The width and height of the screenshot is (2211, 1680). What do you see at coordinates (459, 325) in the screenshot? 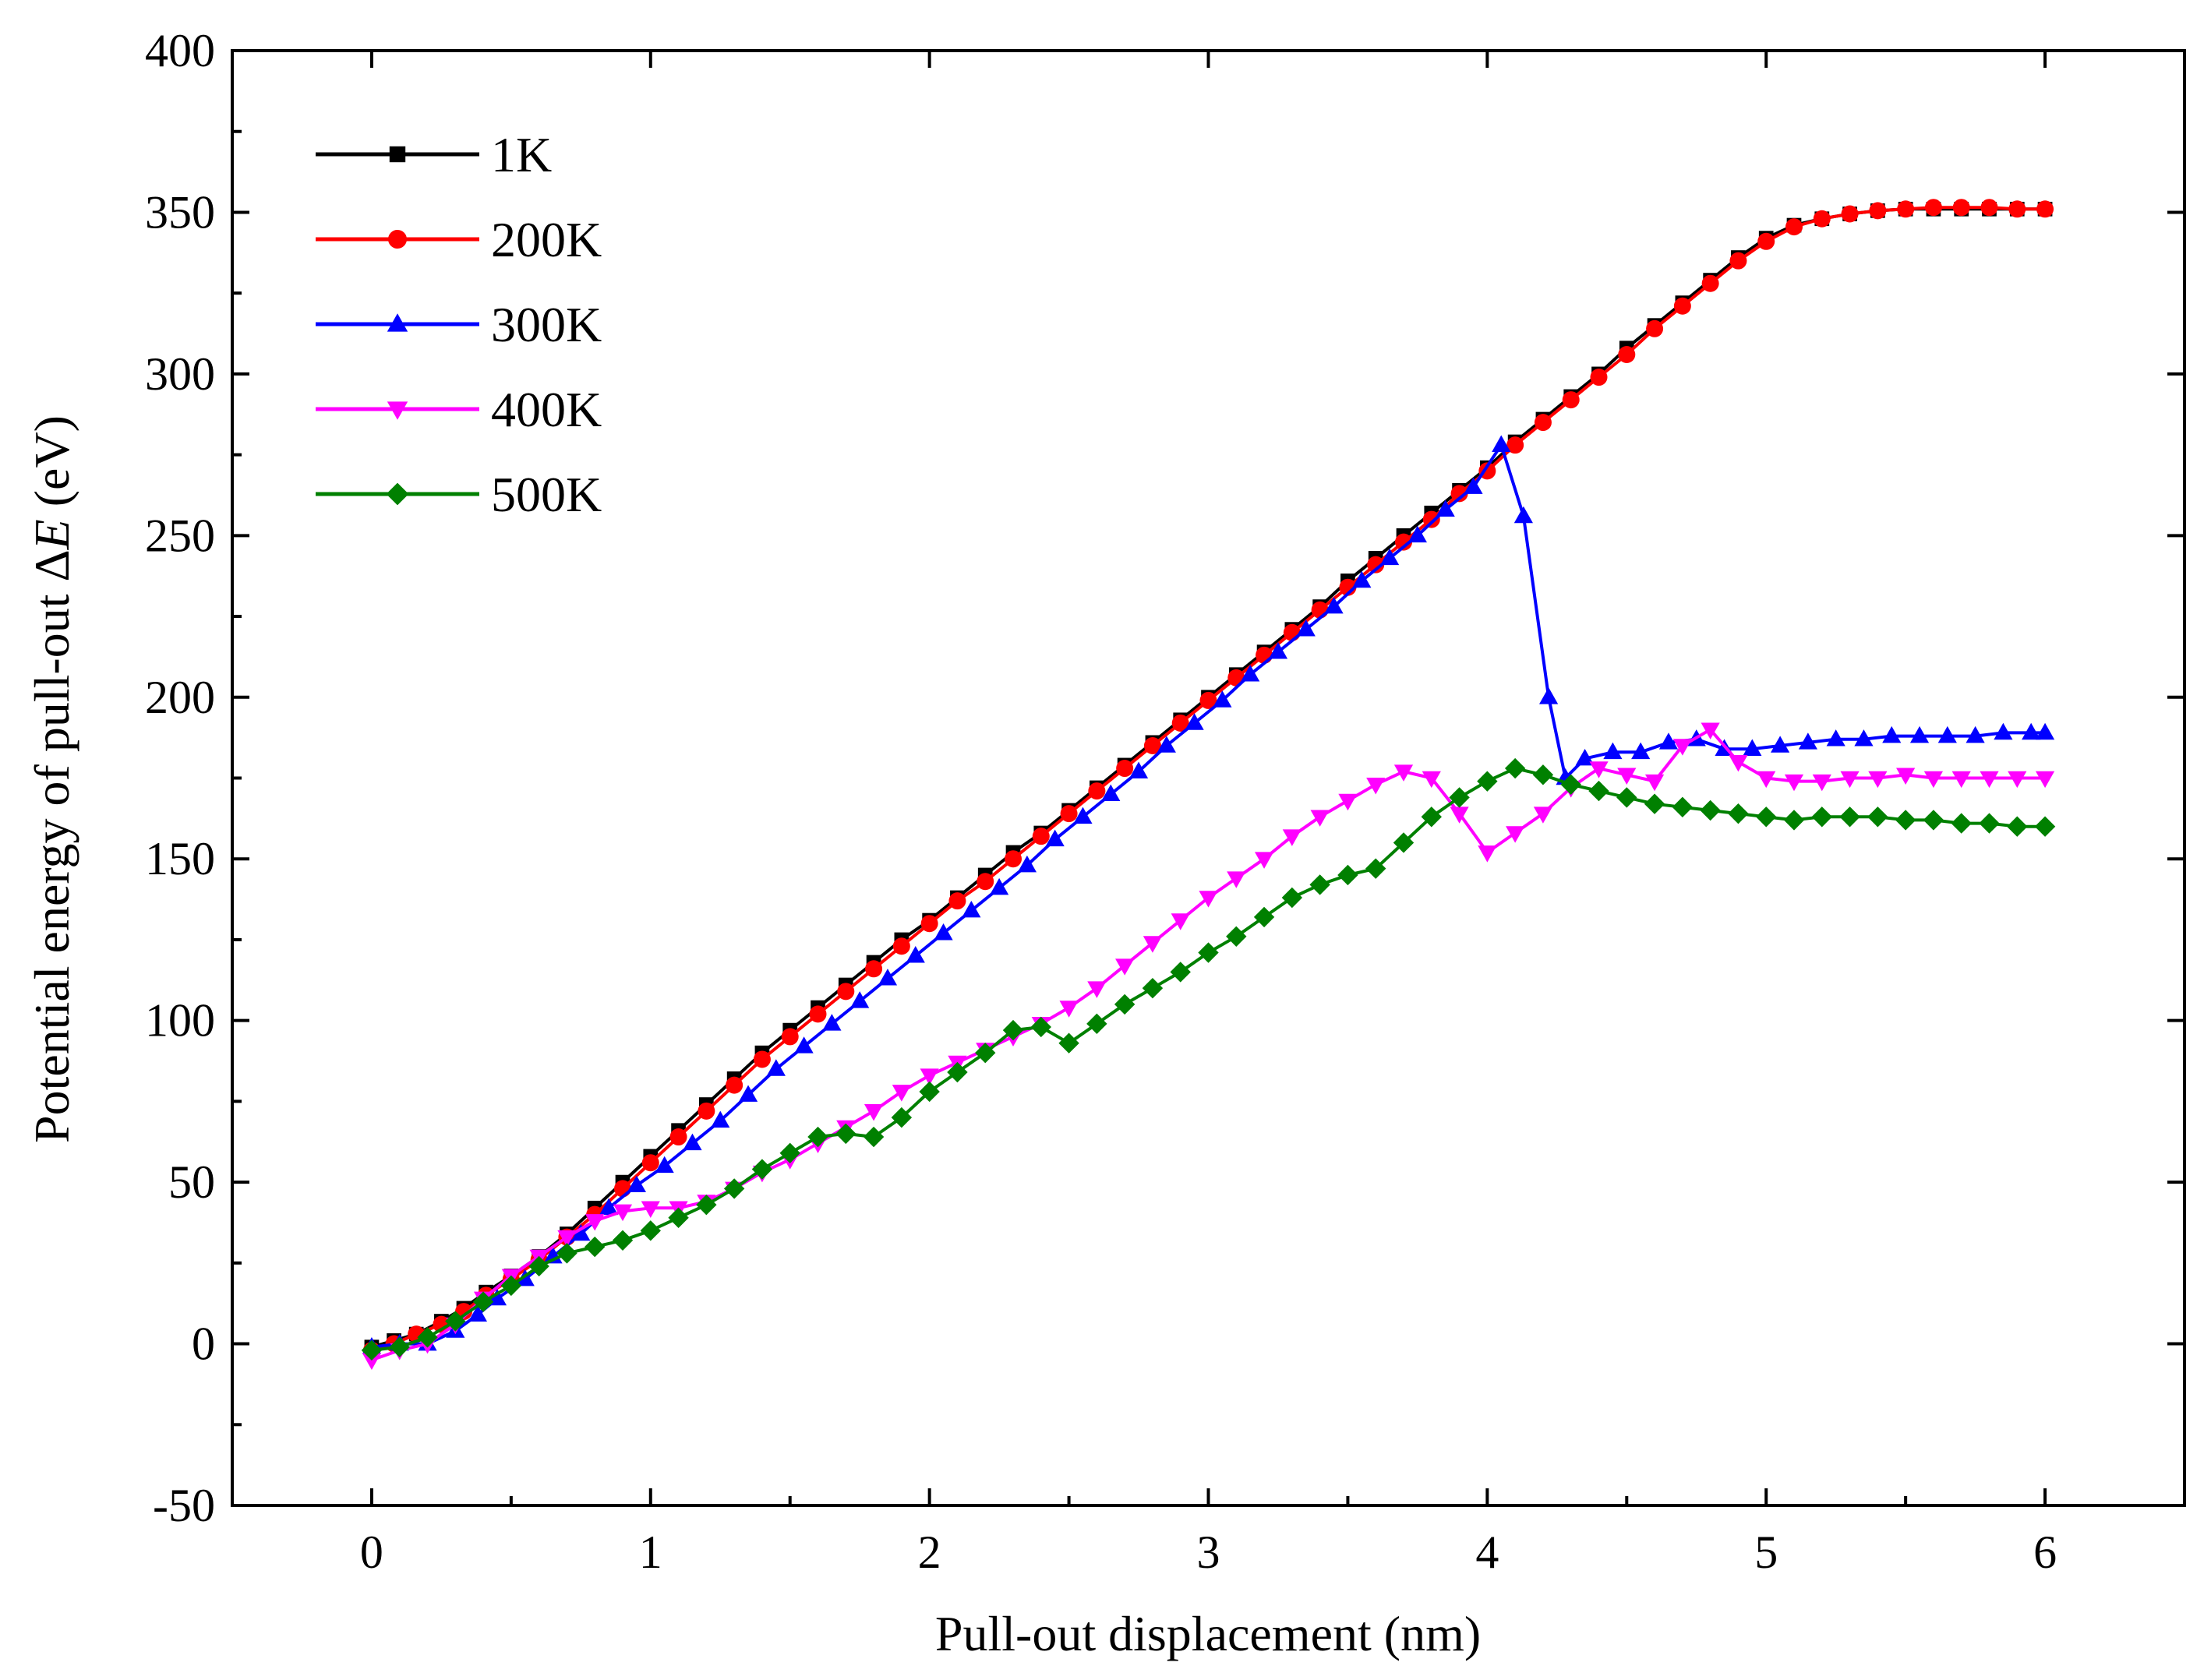
I see `legend-item-300K: 300K` at bounding box center [459, 325].